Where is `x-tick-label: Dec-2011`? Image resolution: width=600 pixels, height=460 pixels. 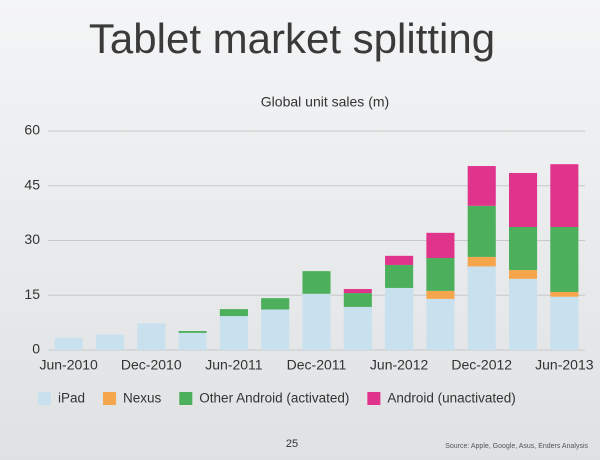 x-tick-label: Dec-2011 is located at coordinates (317, 365).